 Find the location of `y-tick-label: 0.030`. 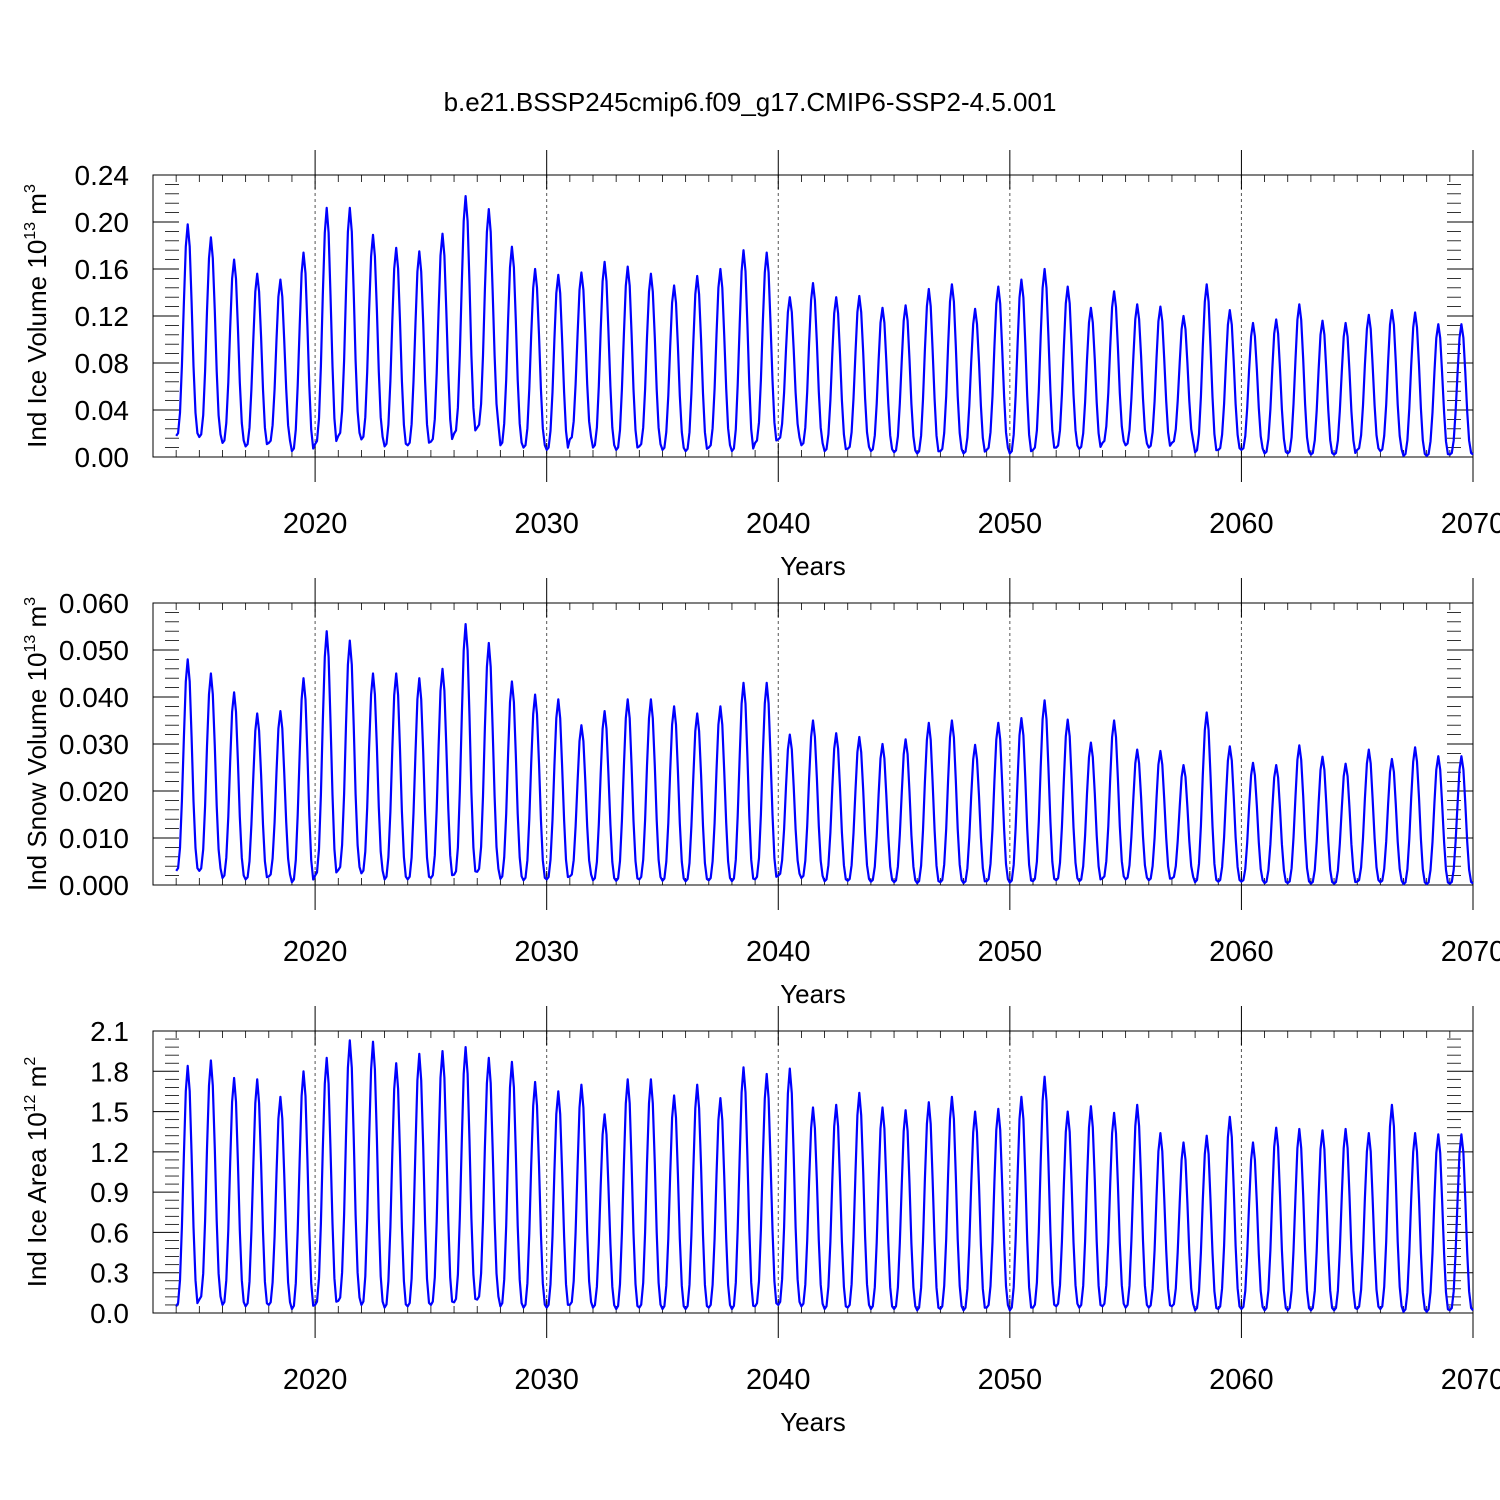

y-tick-label: 0.030 is located at coordinates (94, 744).